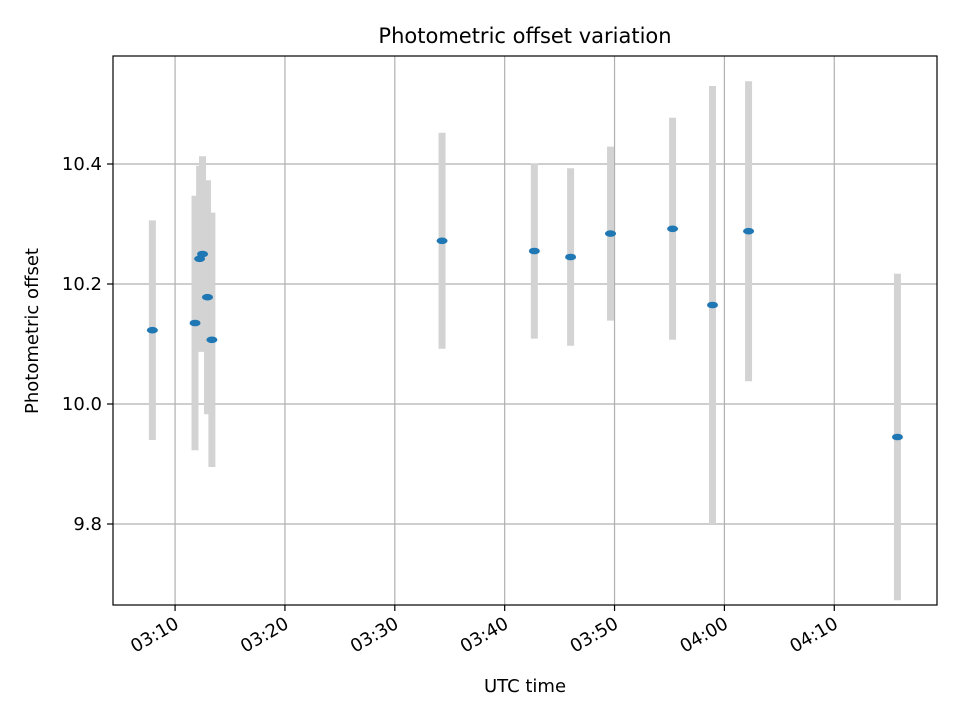  Describe the element at coordinates (524, 36) in the screenshot. I see `chart-title: Photometric offset variation` at that location.